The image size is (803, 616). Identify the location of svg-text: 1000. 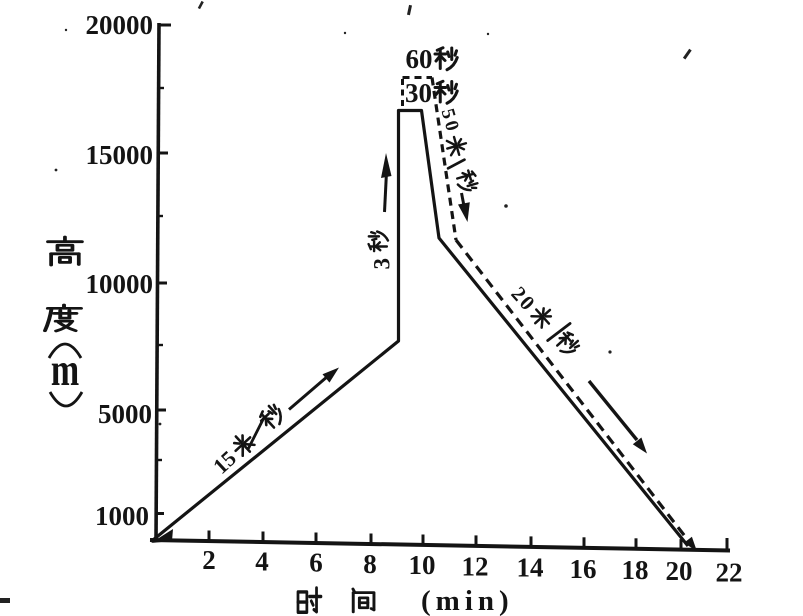
(122, 516).